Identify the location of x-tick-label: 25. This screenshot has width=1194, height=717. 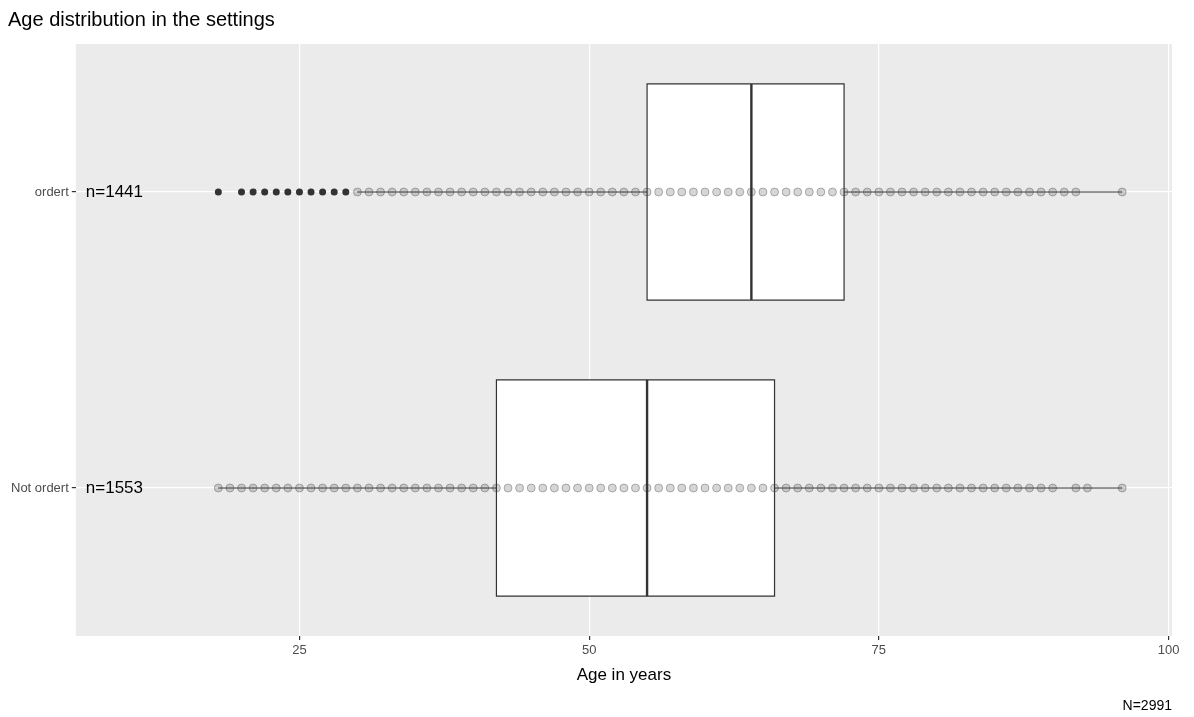
(299, 650).